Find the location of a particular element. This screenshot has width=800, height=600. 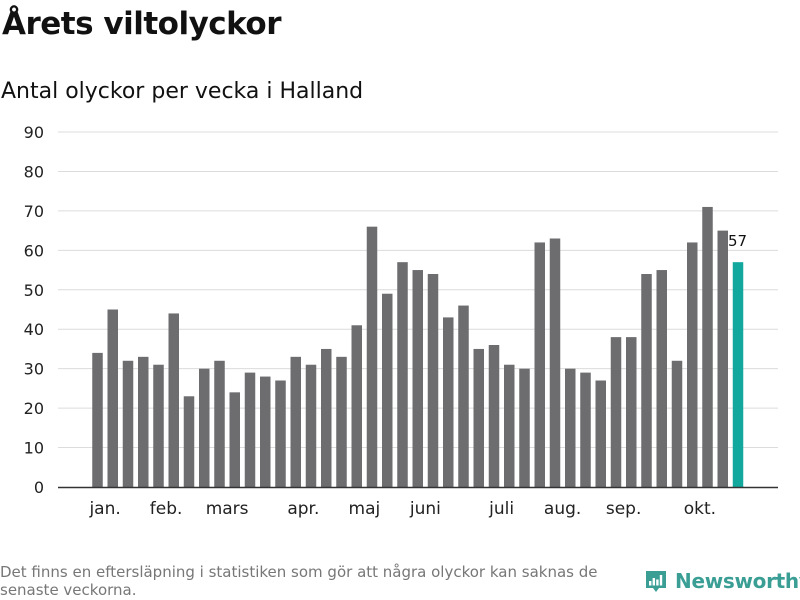

y-tick-label: 60 is located at coordinates (34, 250).